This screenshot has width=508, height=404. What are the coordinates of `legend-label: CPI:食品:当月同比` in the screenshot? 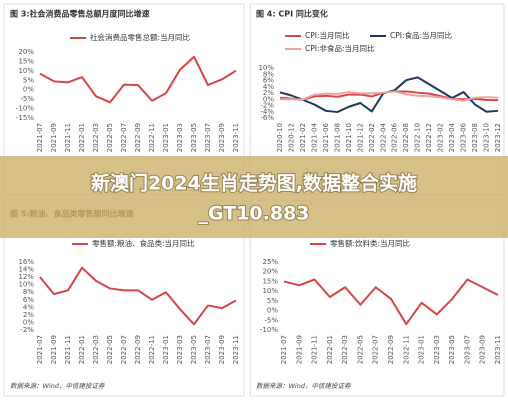 It's located at (421, 35).